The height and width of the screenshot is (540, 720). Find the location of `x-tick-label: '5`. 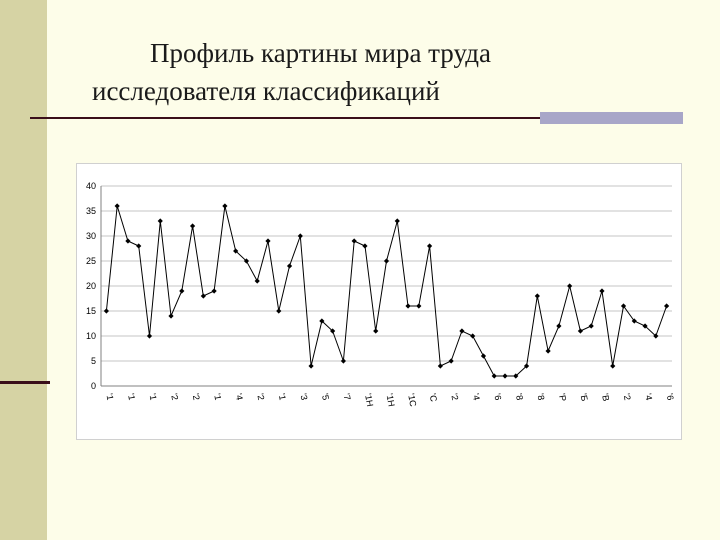

x-tick-label: '5 is located at coordinates (325, 397).